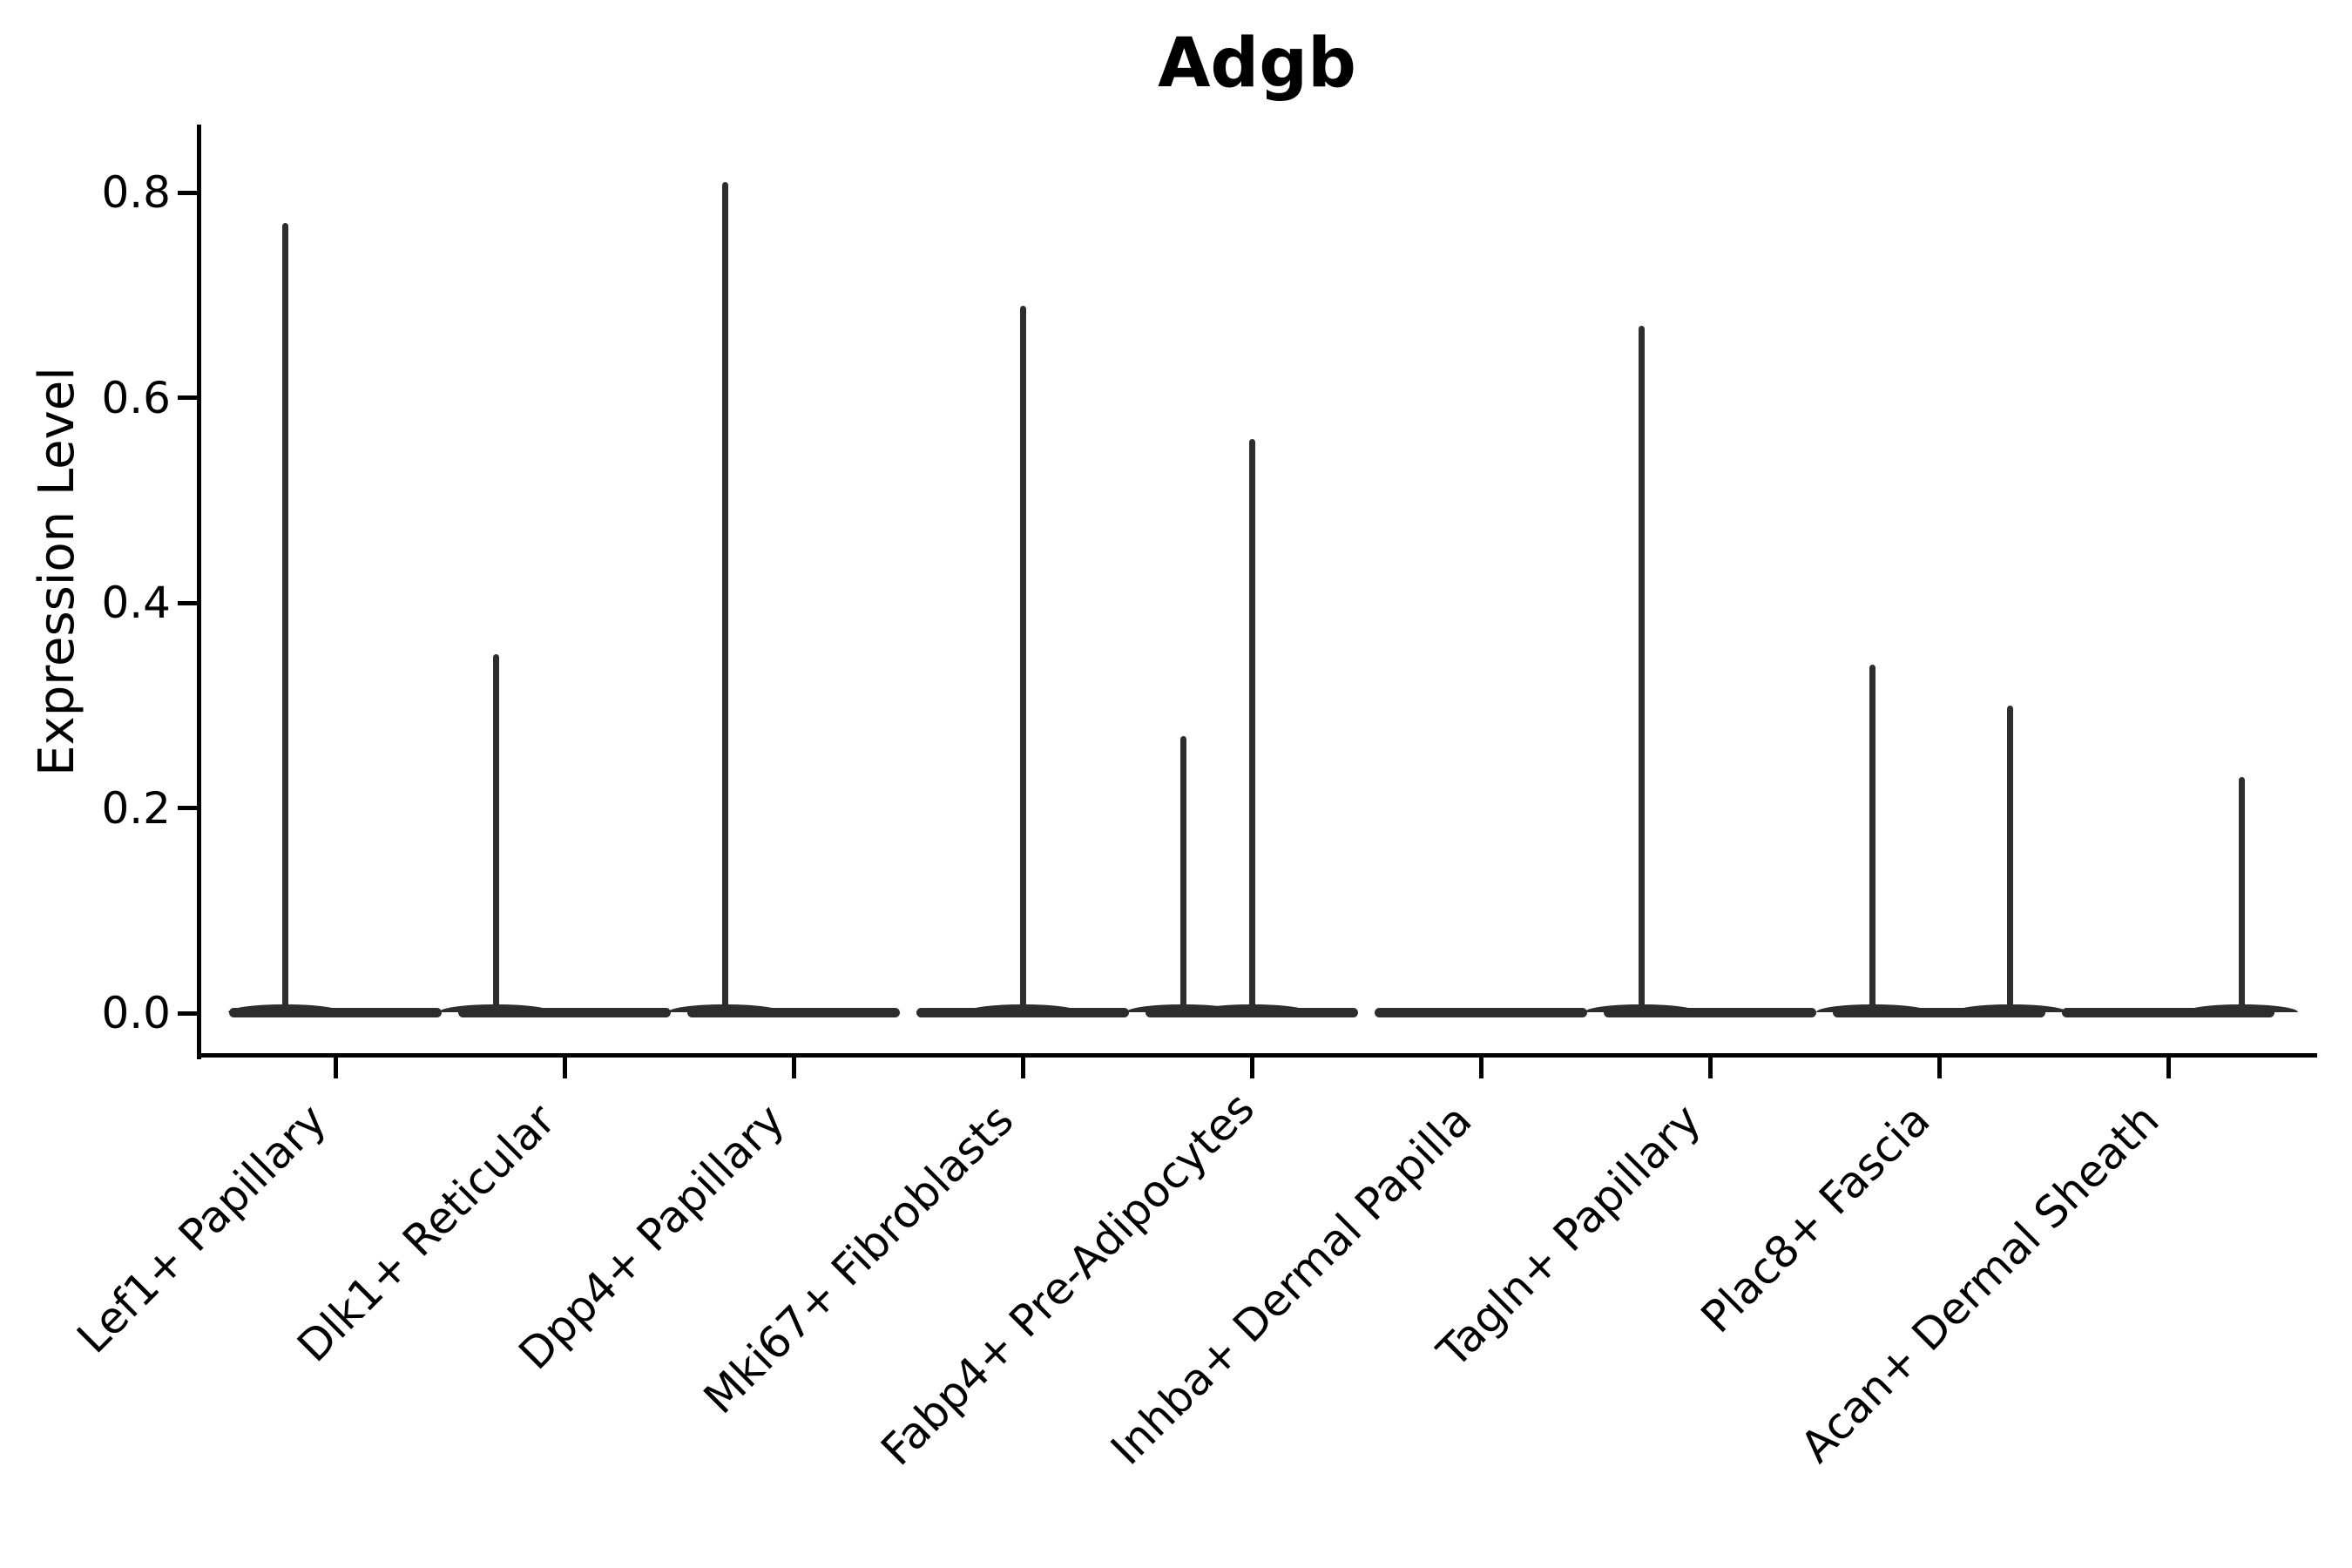 The height and width of the screenshot is (1568, 2352). What do you see at coordinates (1256, 1055) in the screenshot?
I see `x-axis-line` at bounding box center [1256, 1055].